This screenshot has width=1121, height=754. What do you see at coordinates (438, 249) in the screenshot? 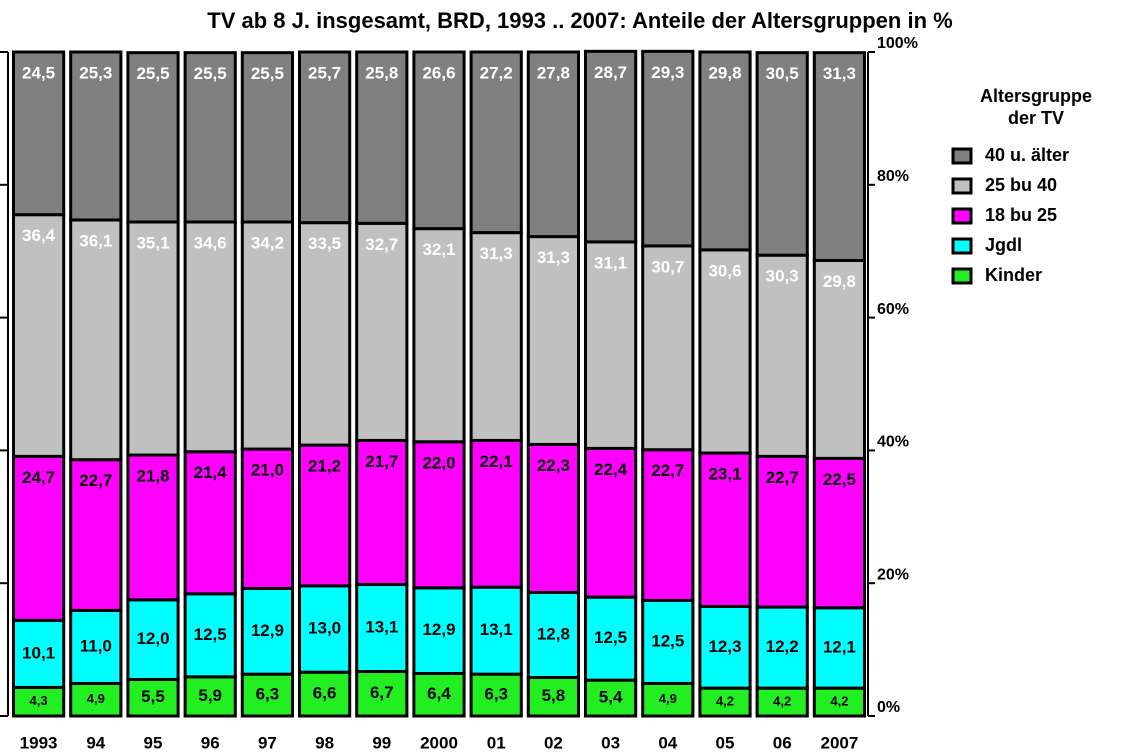
I see `data-label: 32,1` at bounding box center [438, 249].